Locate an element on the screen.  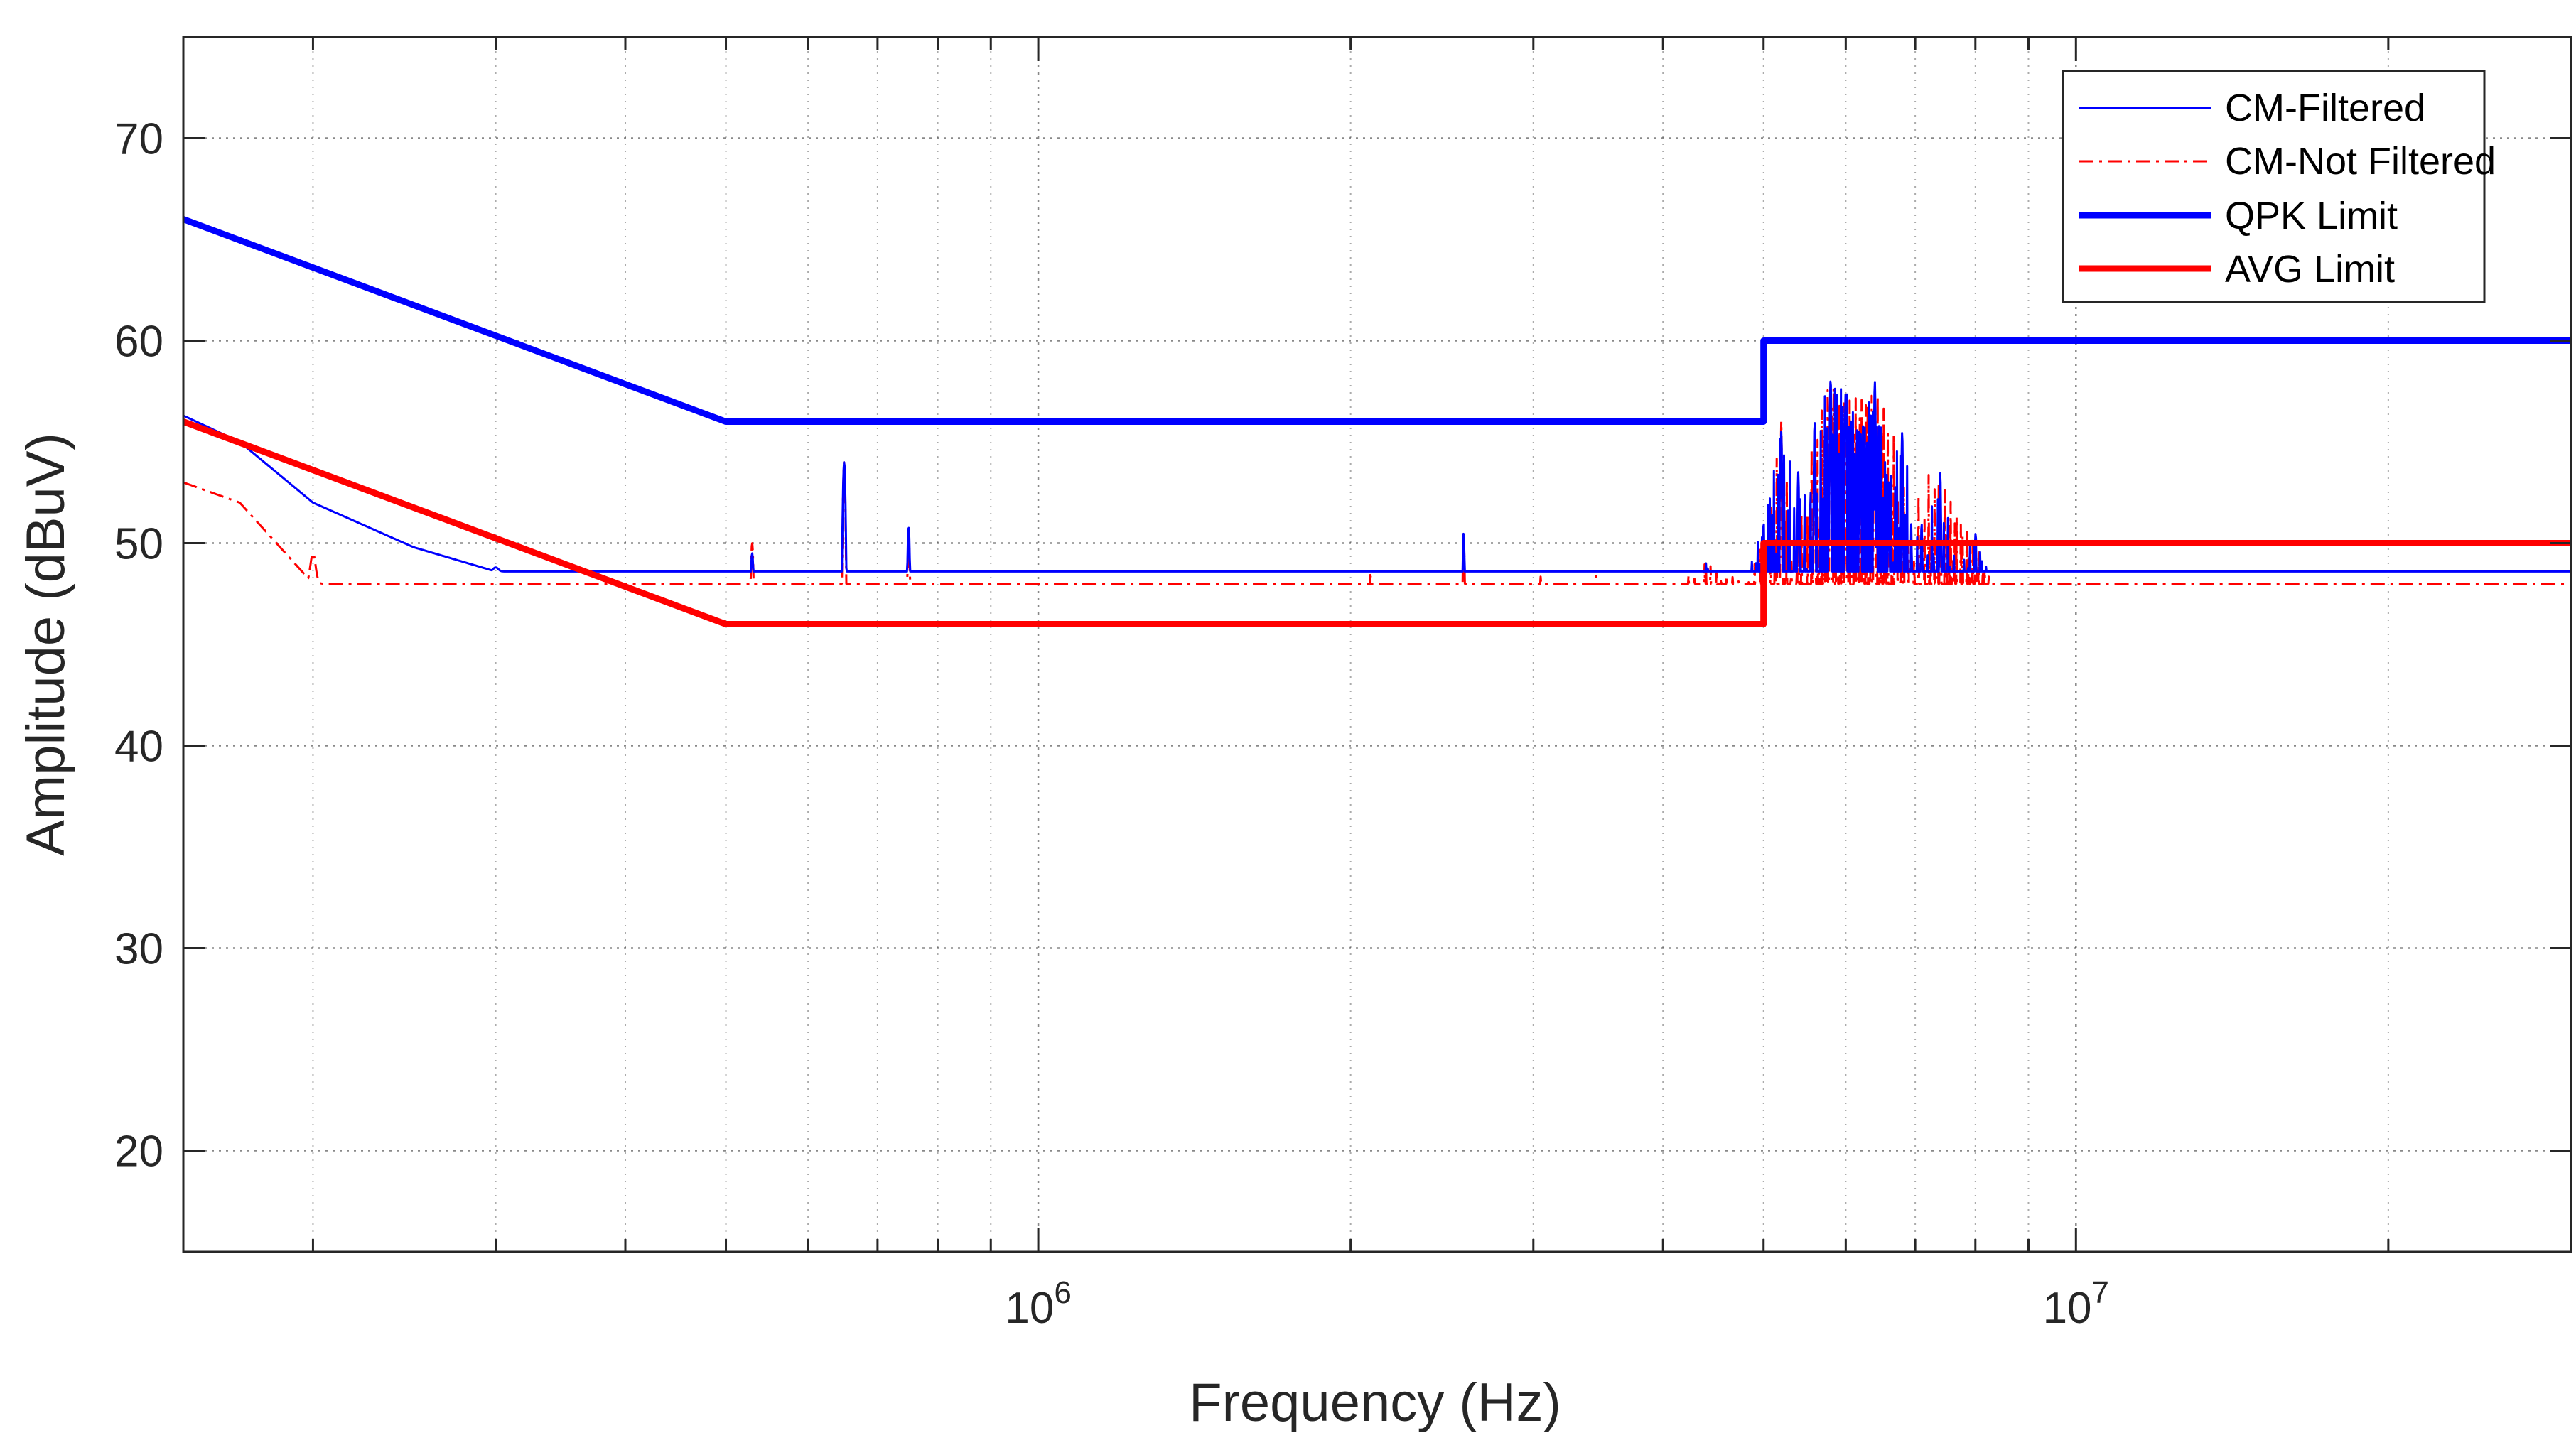
series-qpk-limit is located at coordinates (1377, 321).